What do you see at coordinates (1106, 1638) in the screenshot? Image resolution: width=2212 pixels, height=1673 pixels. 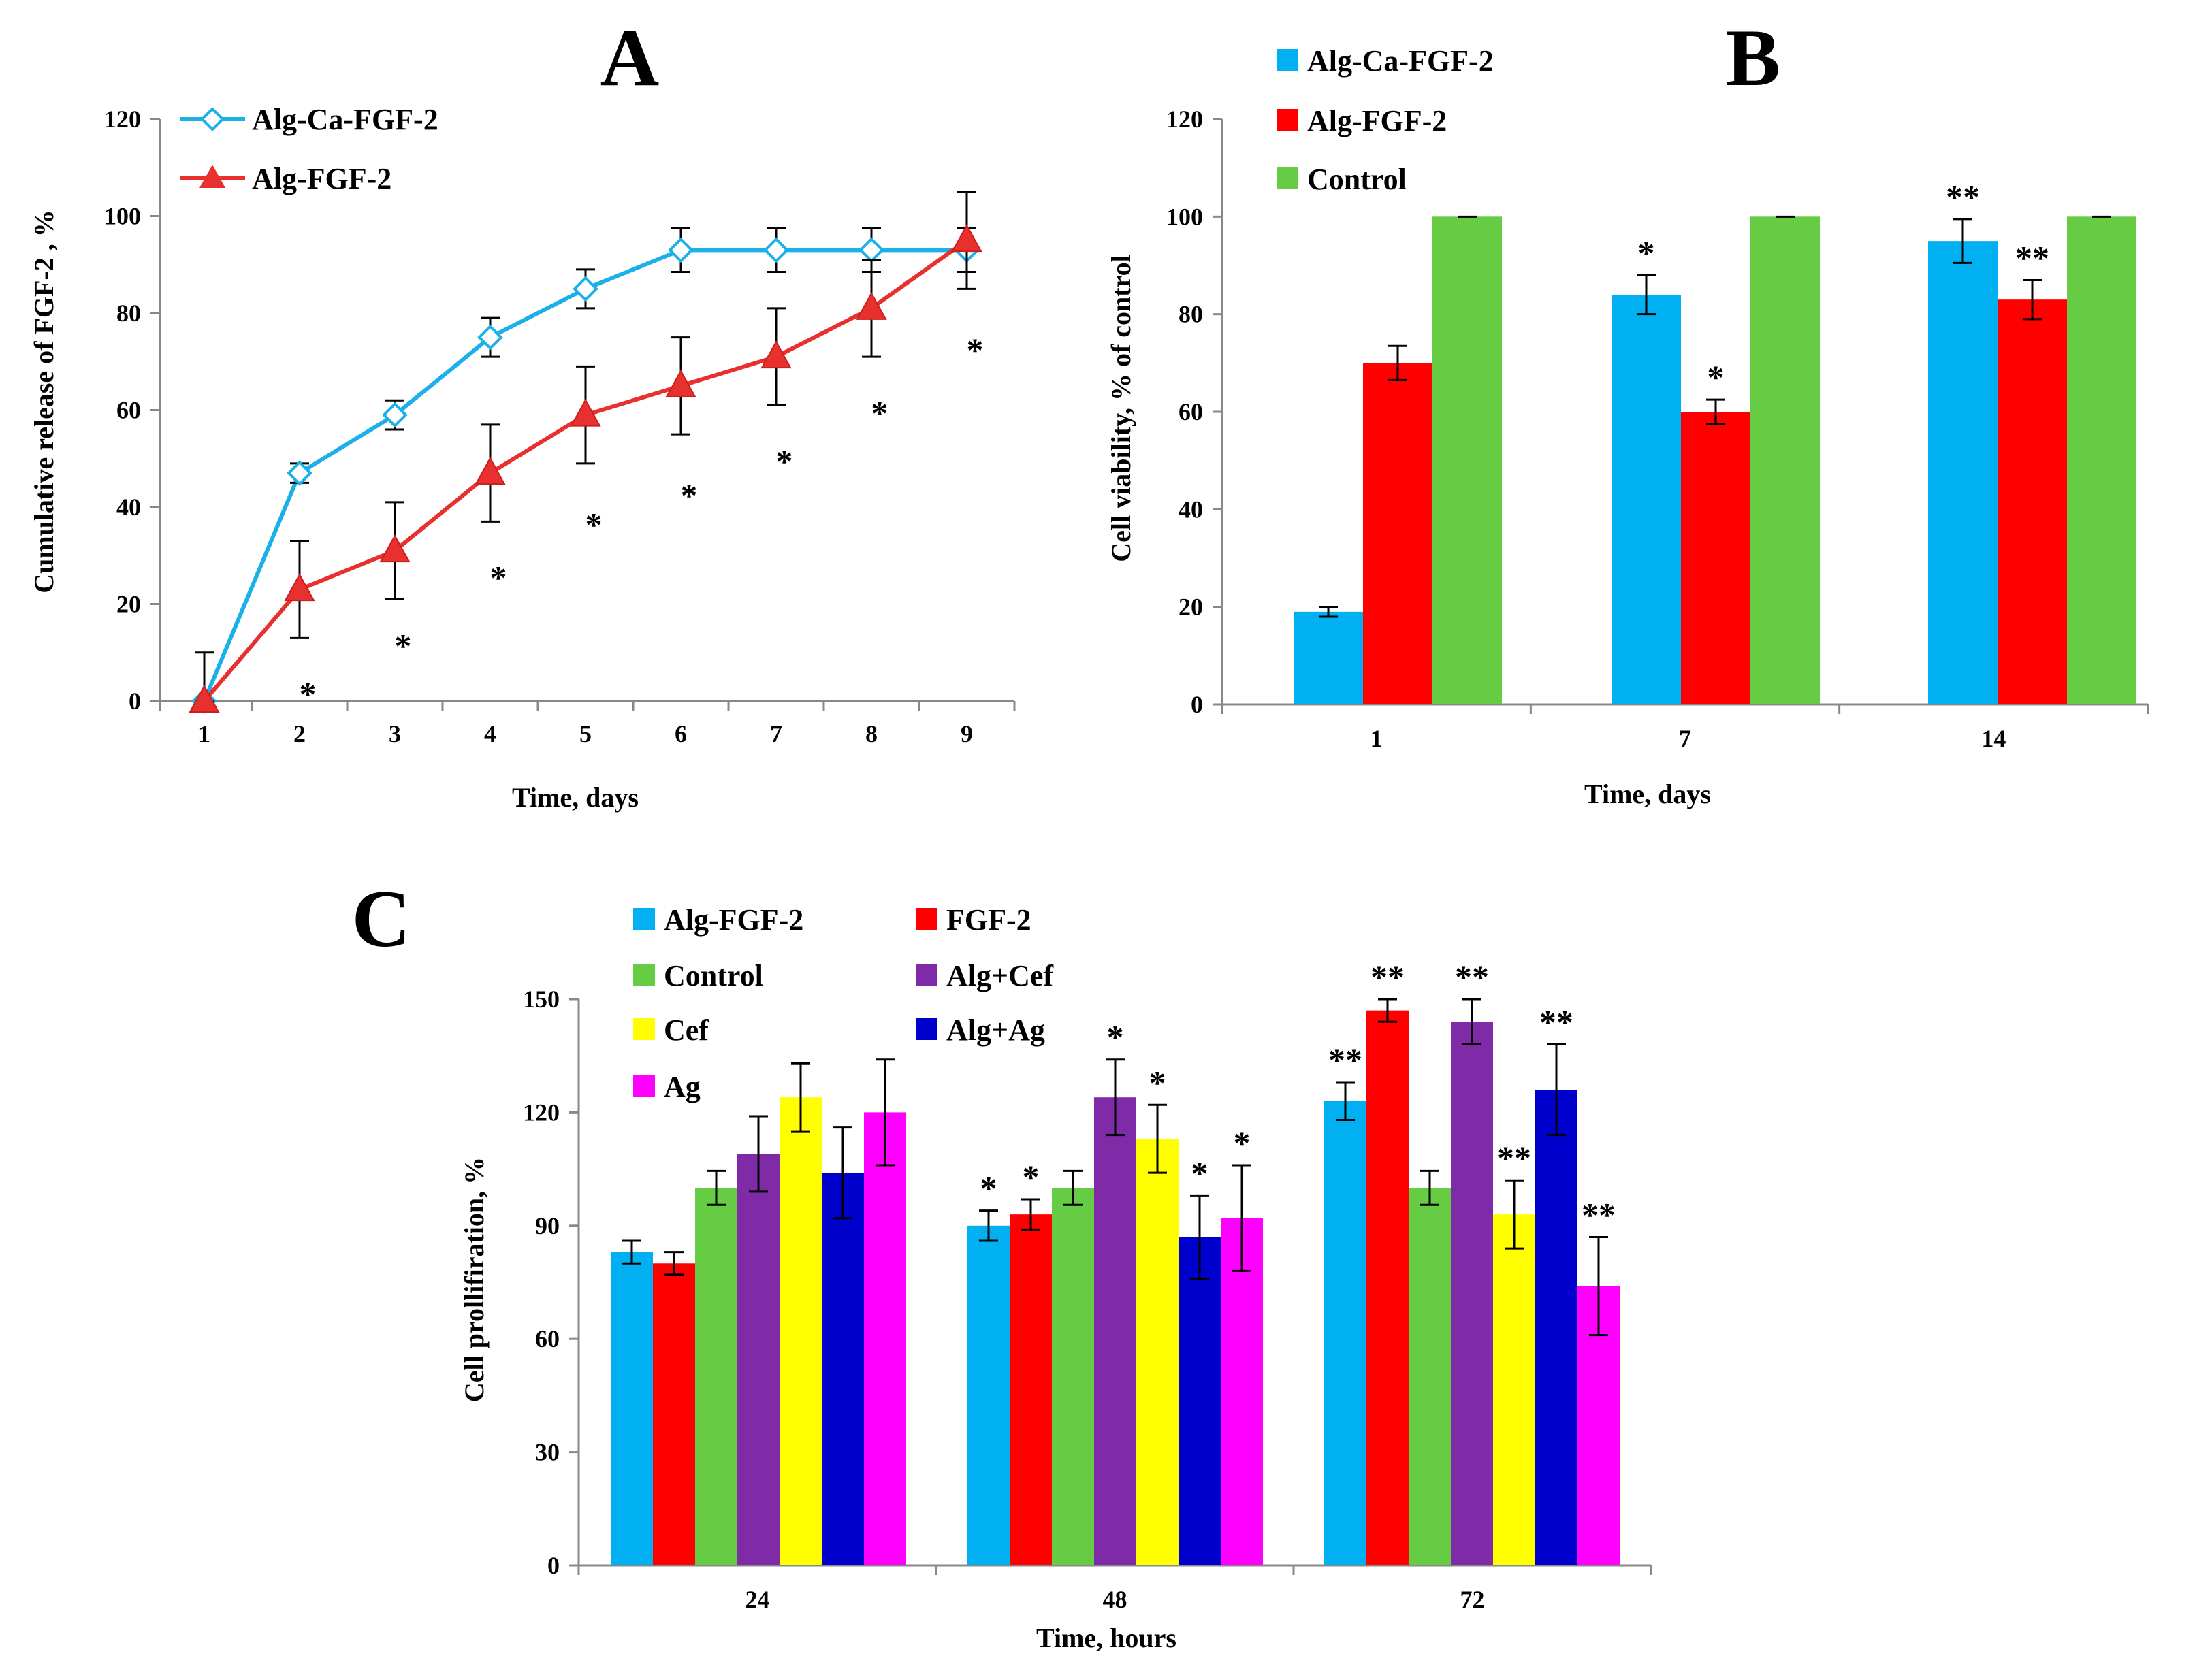 I see `x-axis-label: Time, hours` at bounding box center [1106, 1638].